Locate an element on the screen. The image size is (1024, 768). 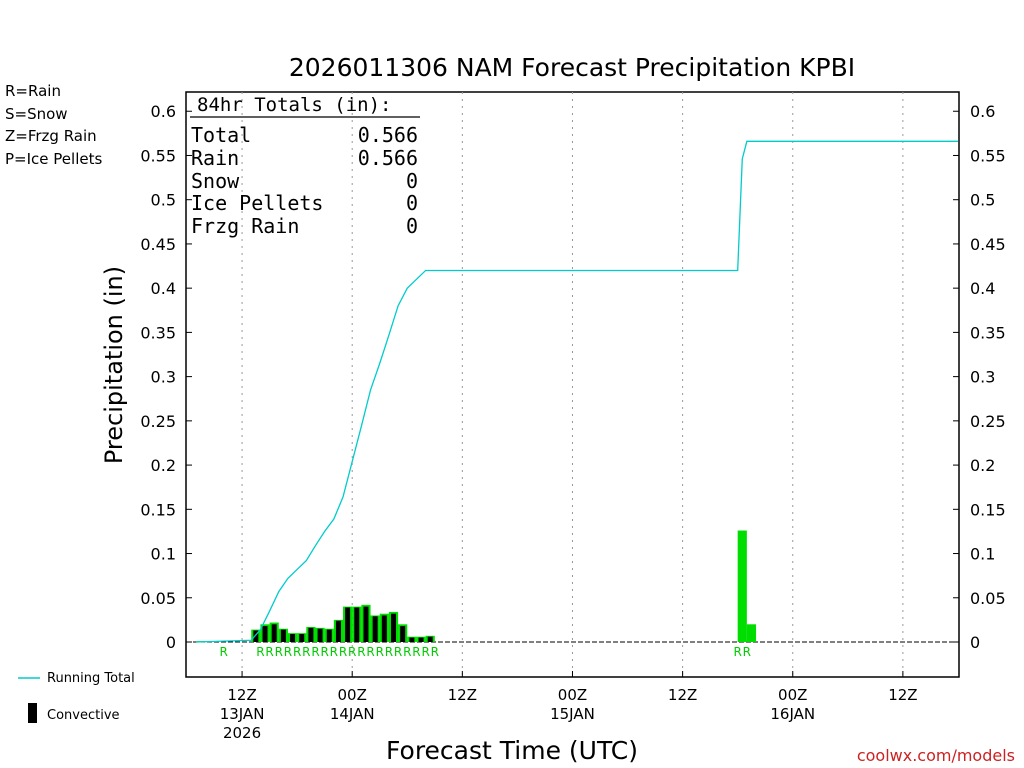
y-tick-label-right: 0.55 is located at coordinates (988, 155).